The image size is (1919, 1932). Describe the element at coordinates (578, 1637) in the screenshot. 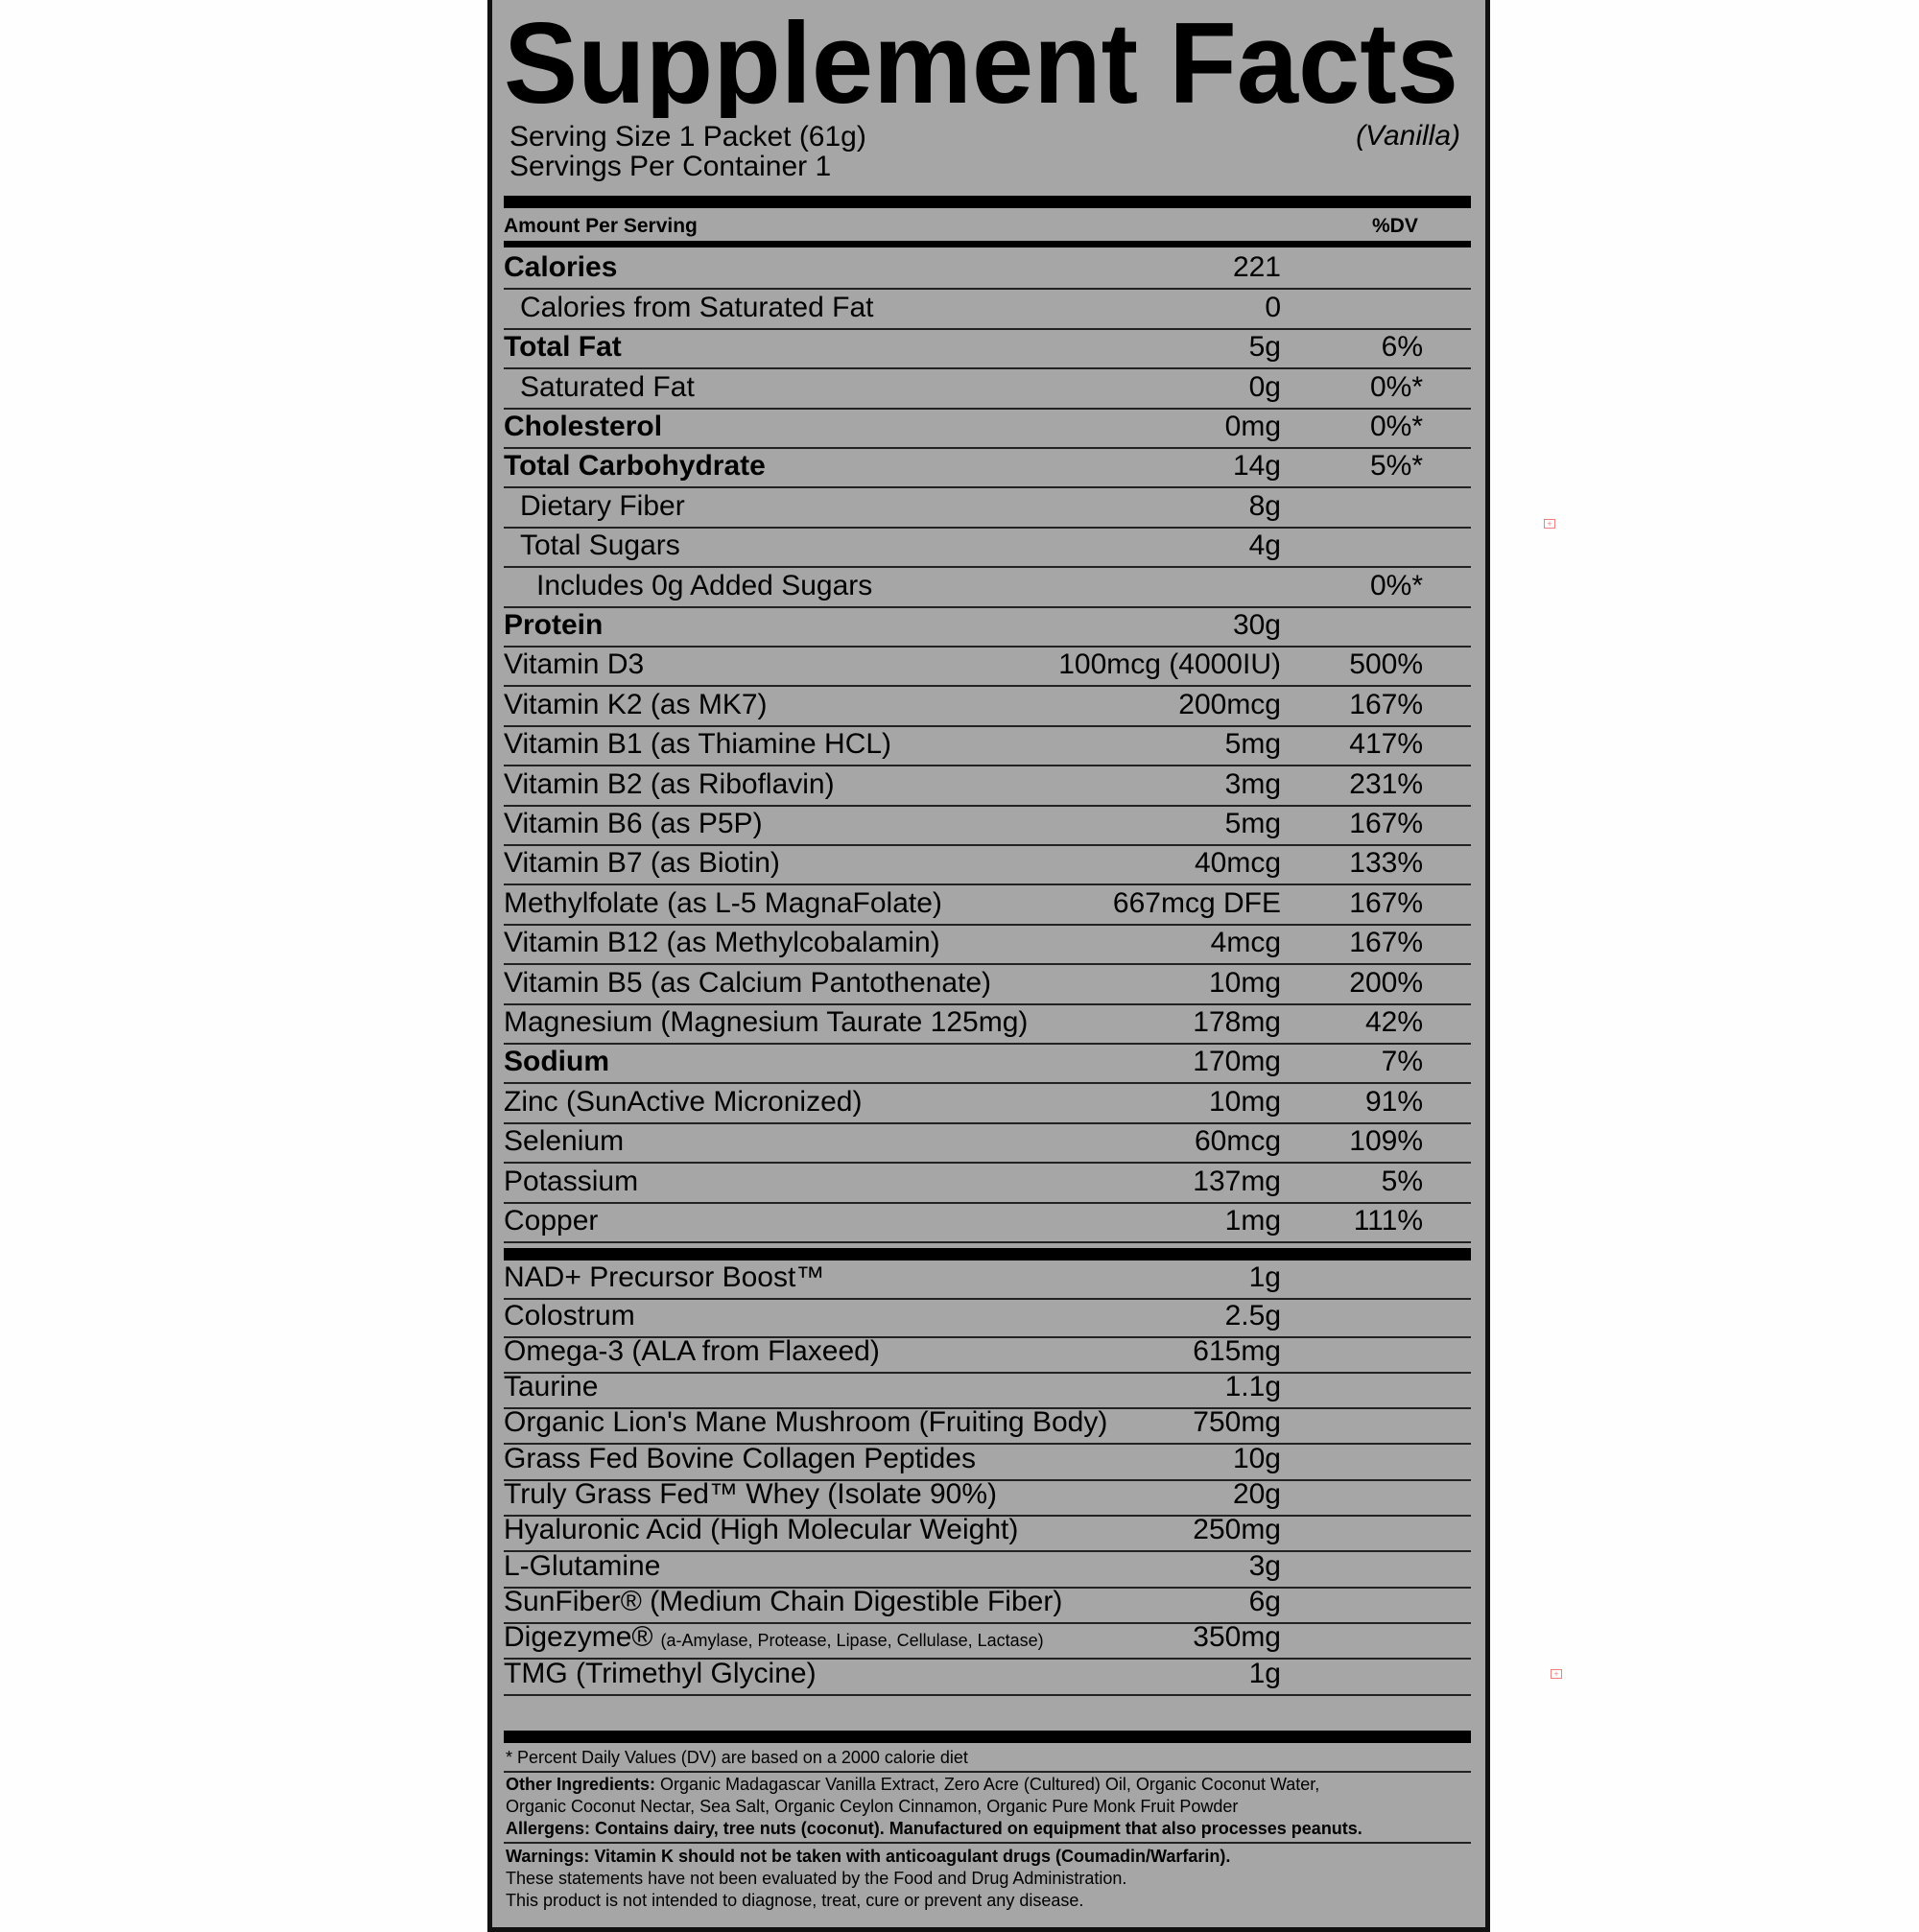

I see `ingredient-name-text: Digezyme®` at that location.